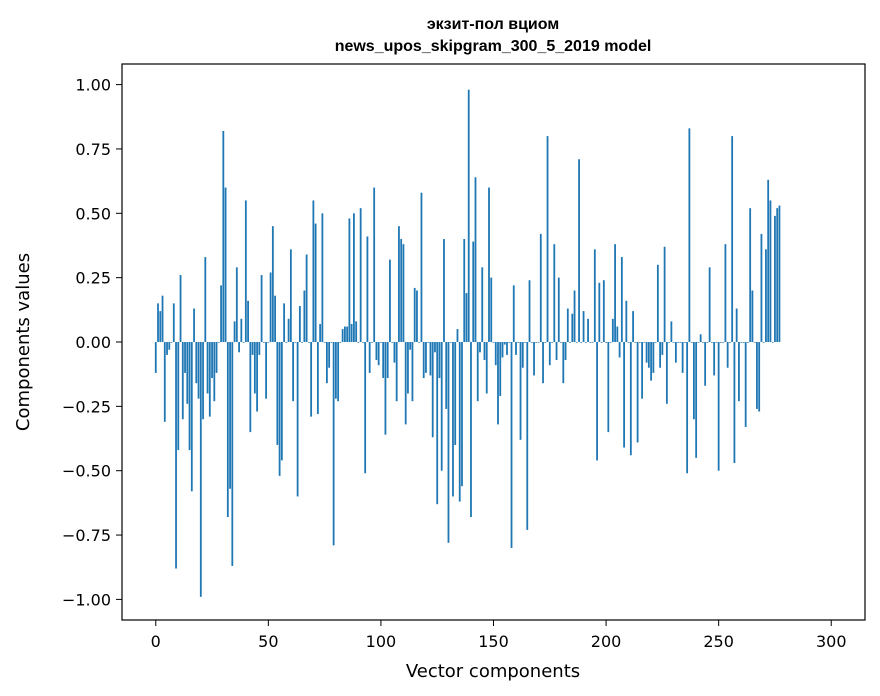 This screenshot has width=880, height=696. I want to click on y-axis: 1.00 0.75 0.50 0.25 0.00 −0.25 −0.50 −0.75 −1.00, so click(92, 342).